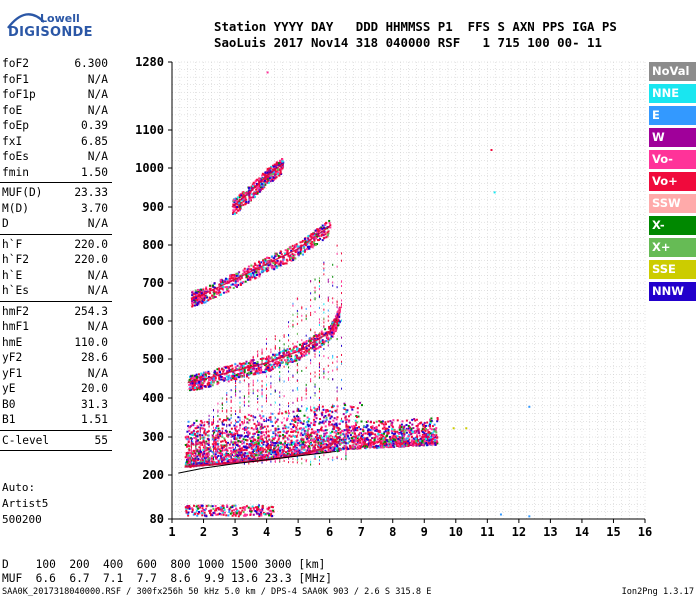 The width and height of the screenshot is (700, 600). What do you see at coordinates (97, 290) in the screenshot?
I see `param-value: N/A` at bounding box center [97, 290].